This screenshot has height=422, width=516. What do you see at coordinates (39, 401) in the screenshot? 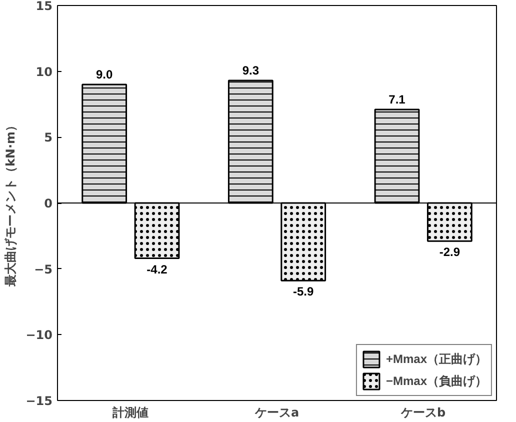
I see `y-tick-label: −15` at bounding box center [39, 401].